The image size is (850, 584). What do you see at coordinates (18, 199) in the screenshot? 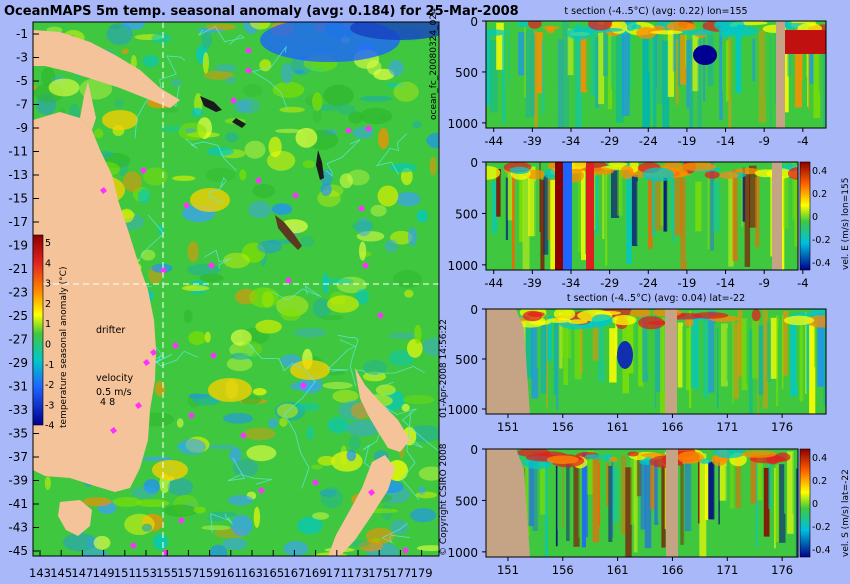
I see `lat-tick-label: -15` at bounding box center [18, 199].